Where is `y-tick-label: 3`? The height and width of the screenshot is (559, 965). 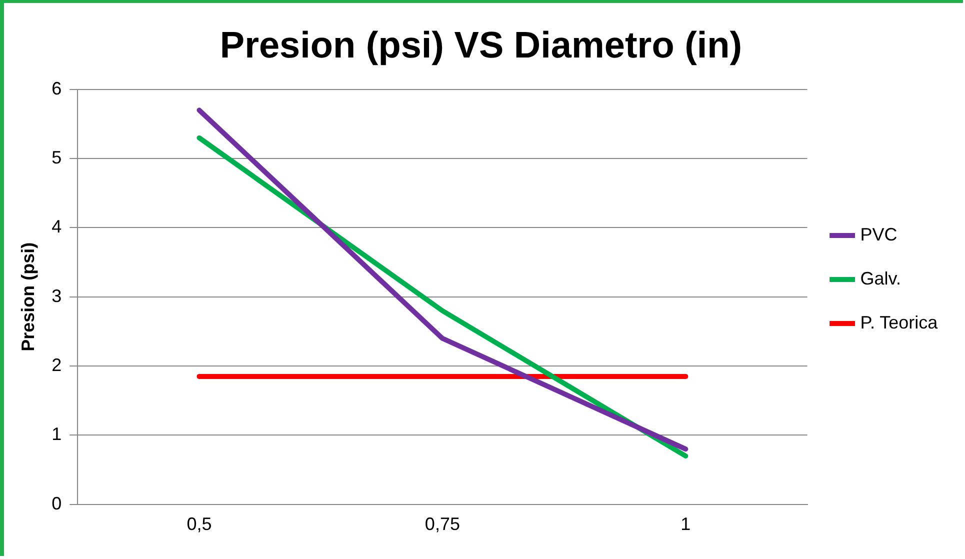
y-tick-label: 3 is located at coordinates (57, 296).